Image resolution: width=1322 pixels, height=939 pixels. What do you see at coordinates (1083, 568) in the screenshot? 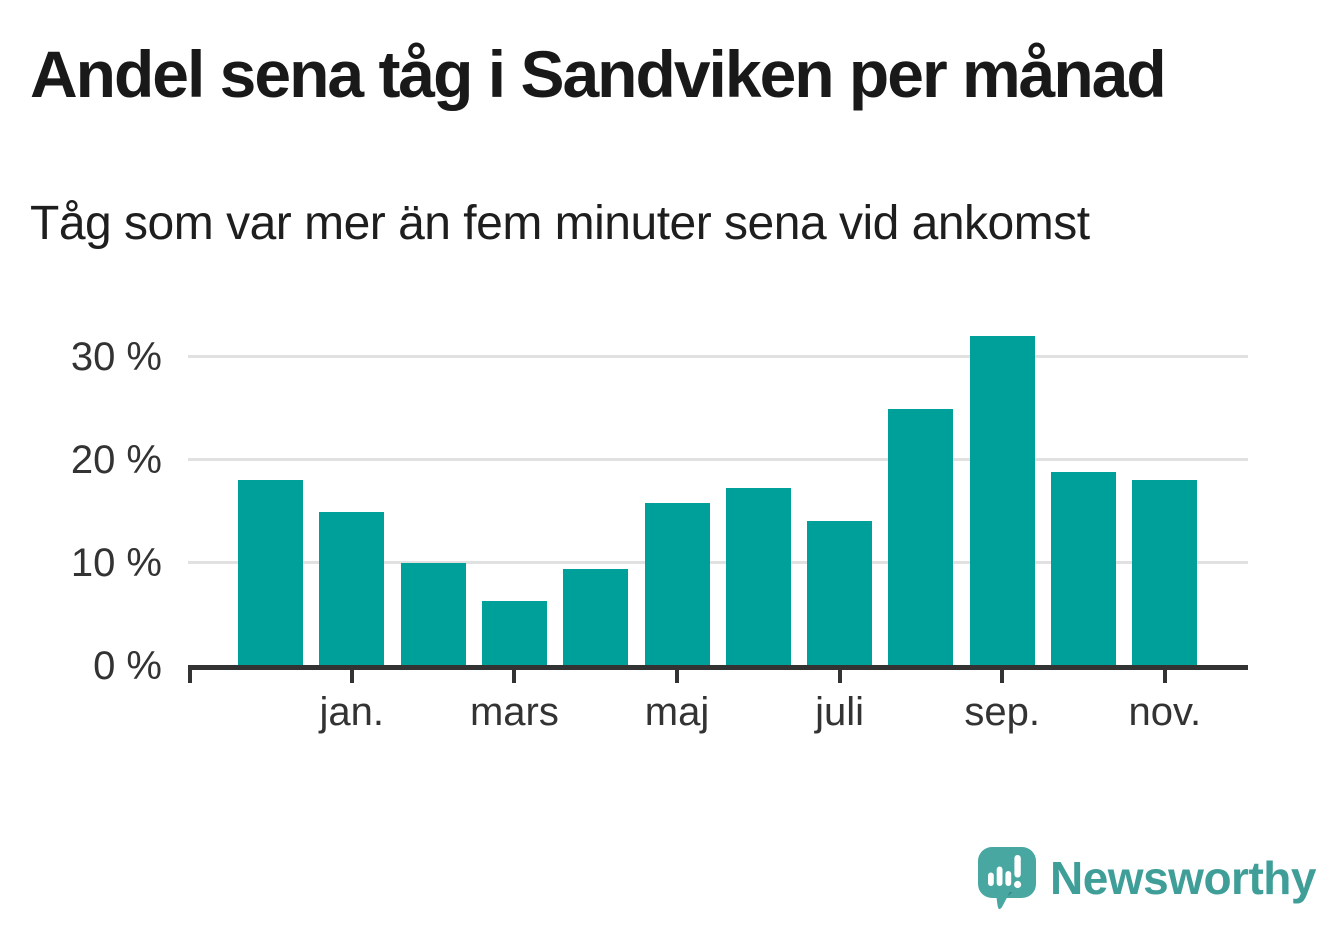
I see `bar-okt` at bounding box center [1083, 568].